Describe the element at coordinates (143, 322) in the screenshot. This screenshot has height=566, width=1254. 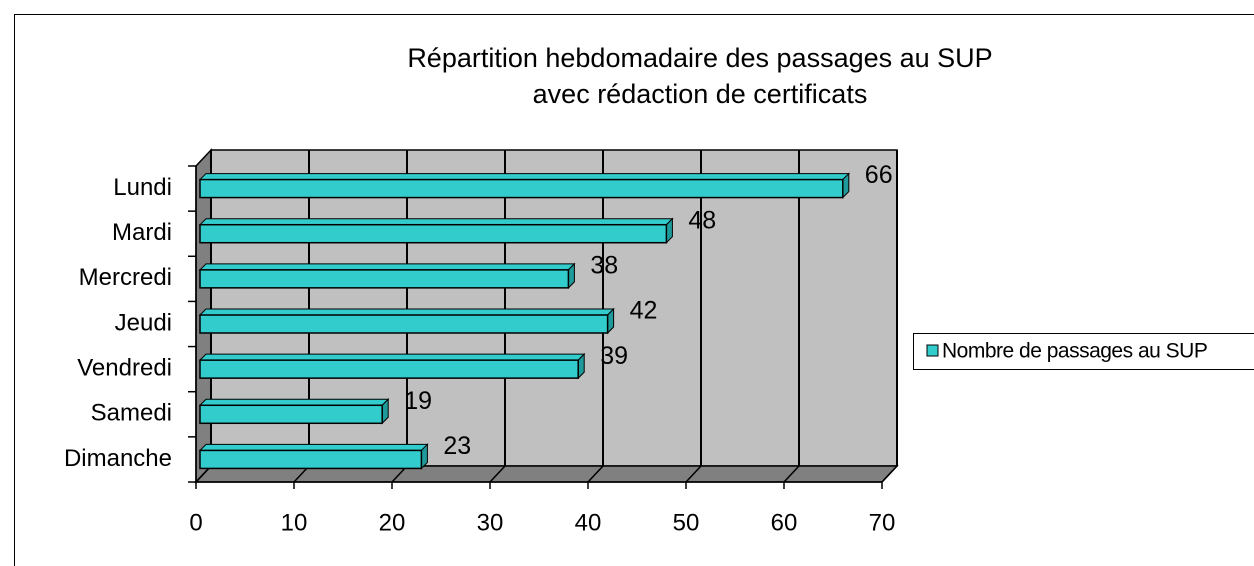
I see `y-tick-label: Jeudi` at that location.